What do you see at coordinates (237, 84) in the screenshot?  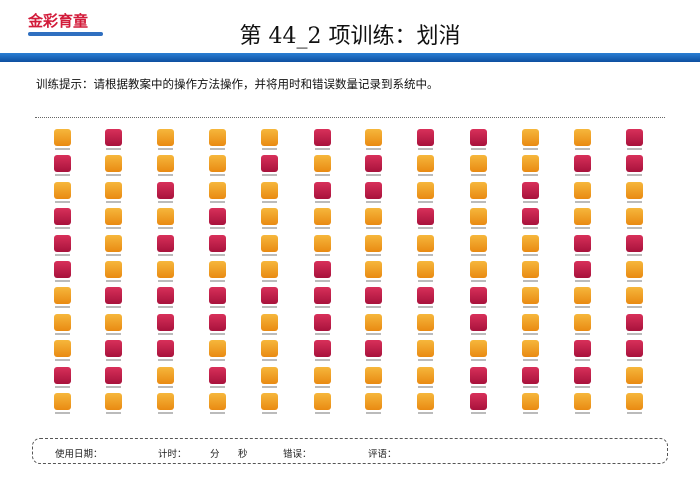 I see `instruction: 训练提示：请根据教案中的操作方法操作，并将用时和错误数量记录到系统中。` at bounding box center [237, 84].